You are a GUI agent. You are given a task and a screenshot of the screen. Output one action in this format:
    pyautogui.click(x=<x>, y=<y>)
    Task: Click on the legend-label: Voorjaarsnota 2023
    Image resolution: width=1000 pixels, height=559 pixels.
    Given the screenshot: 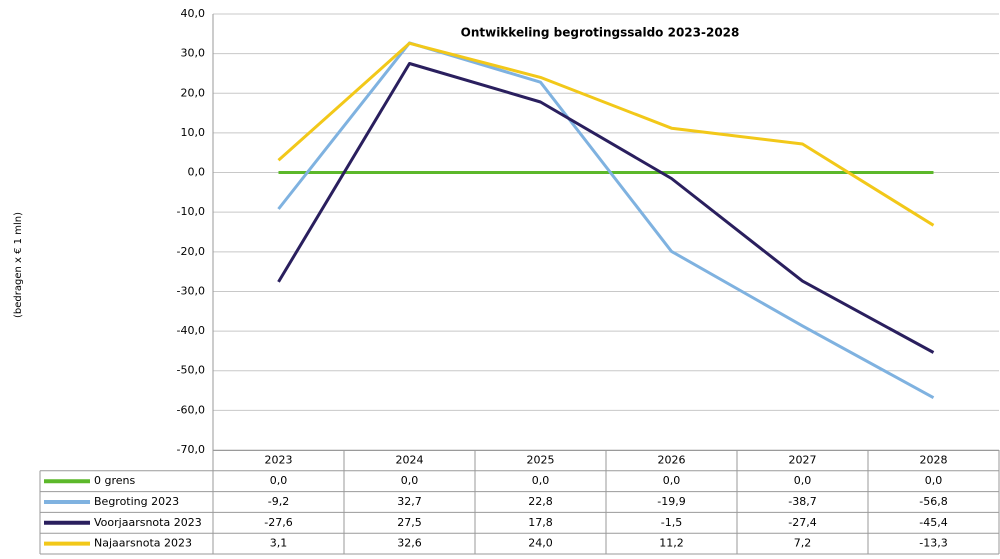 What is the action you would take?
    pyautogui.click(x=148, y=522)
    